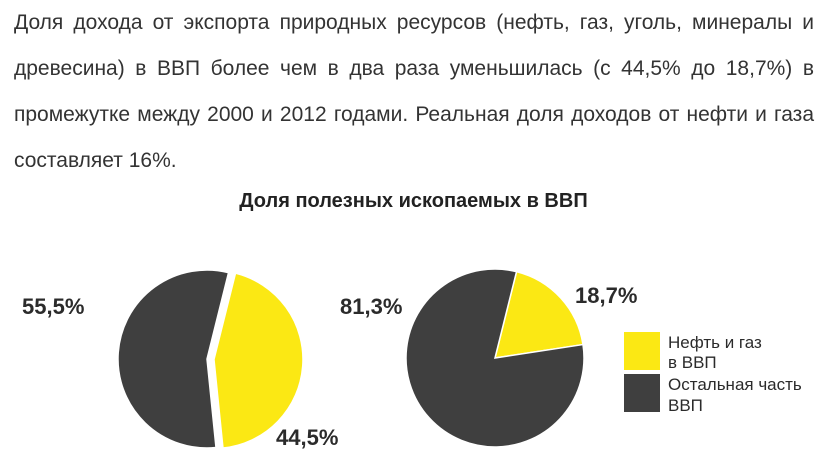  I want to click on legend-swatch-rest, so click(642, 393).